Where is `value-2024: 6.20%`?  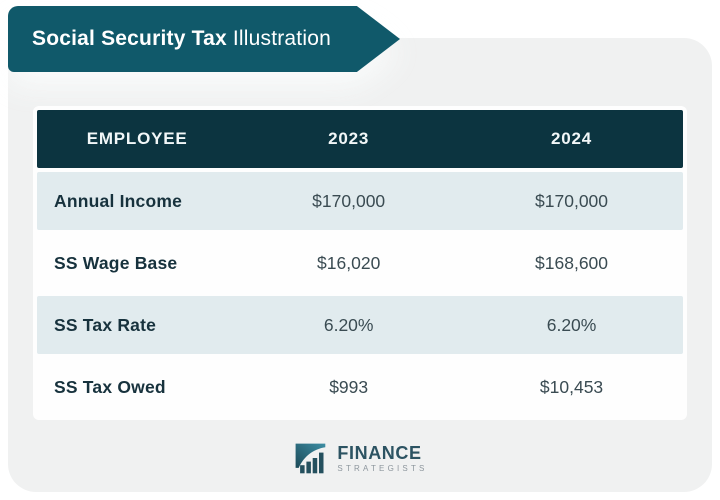
value-2024: 6.20% is located at coordinates (571, 324).